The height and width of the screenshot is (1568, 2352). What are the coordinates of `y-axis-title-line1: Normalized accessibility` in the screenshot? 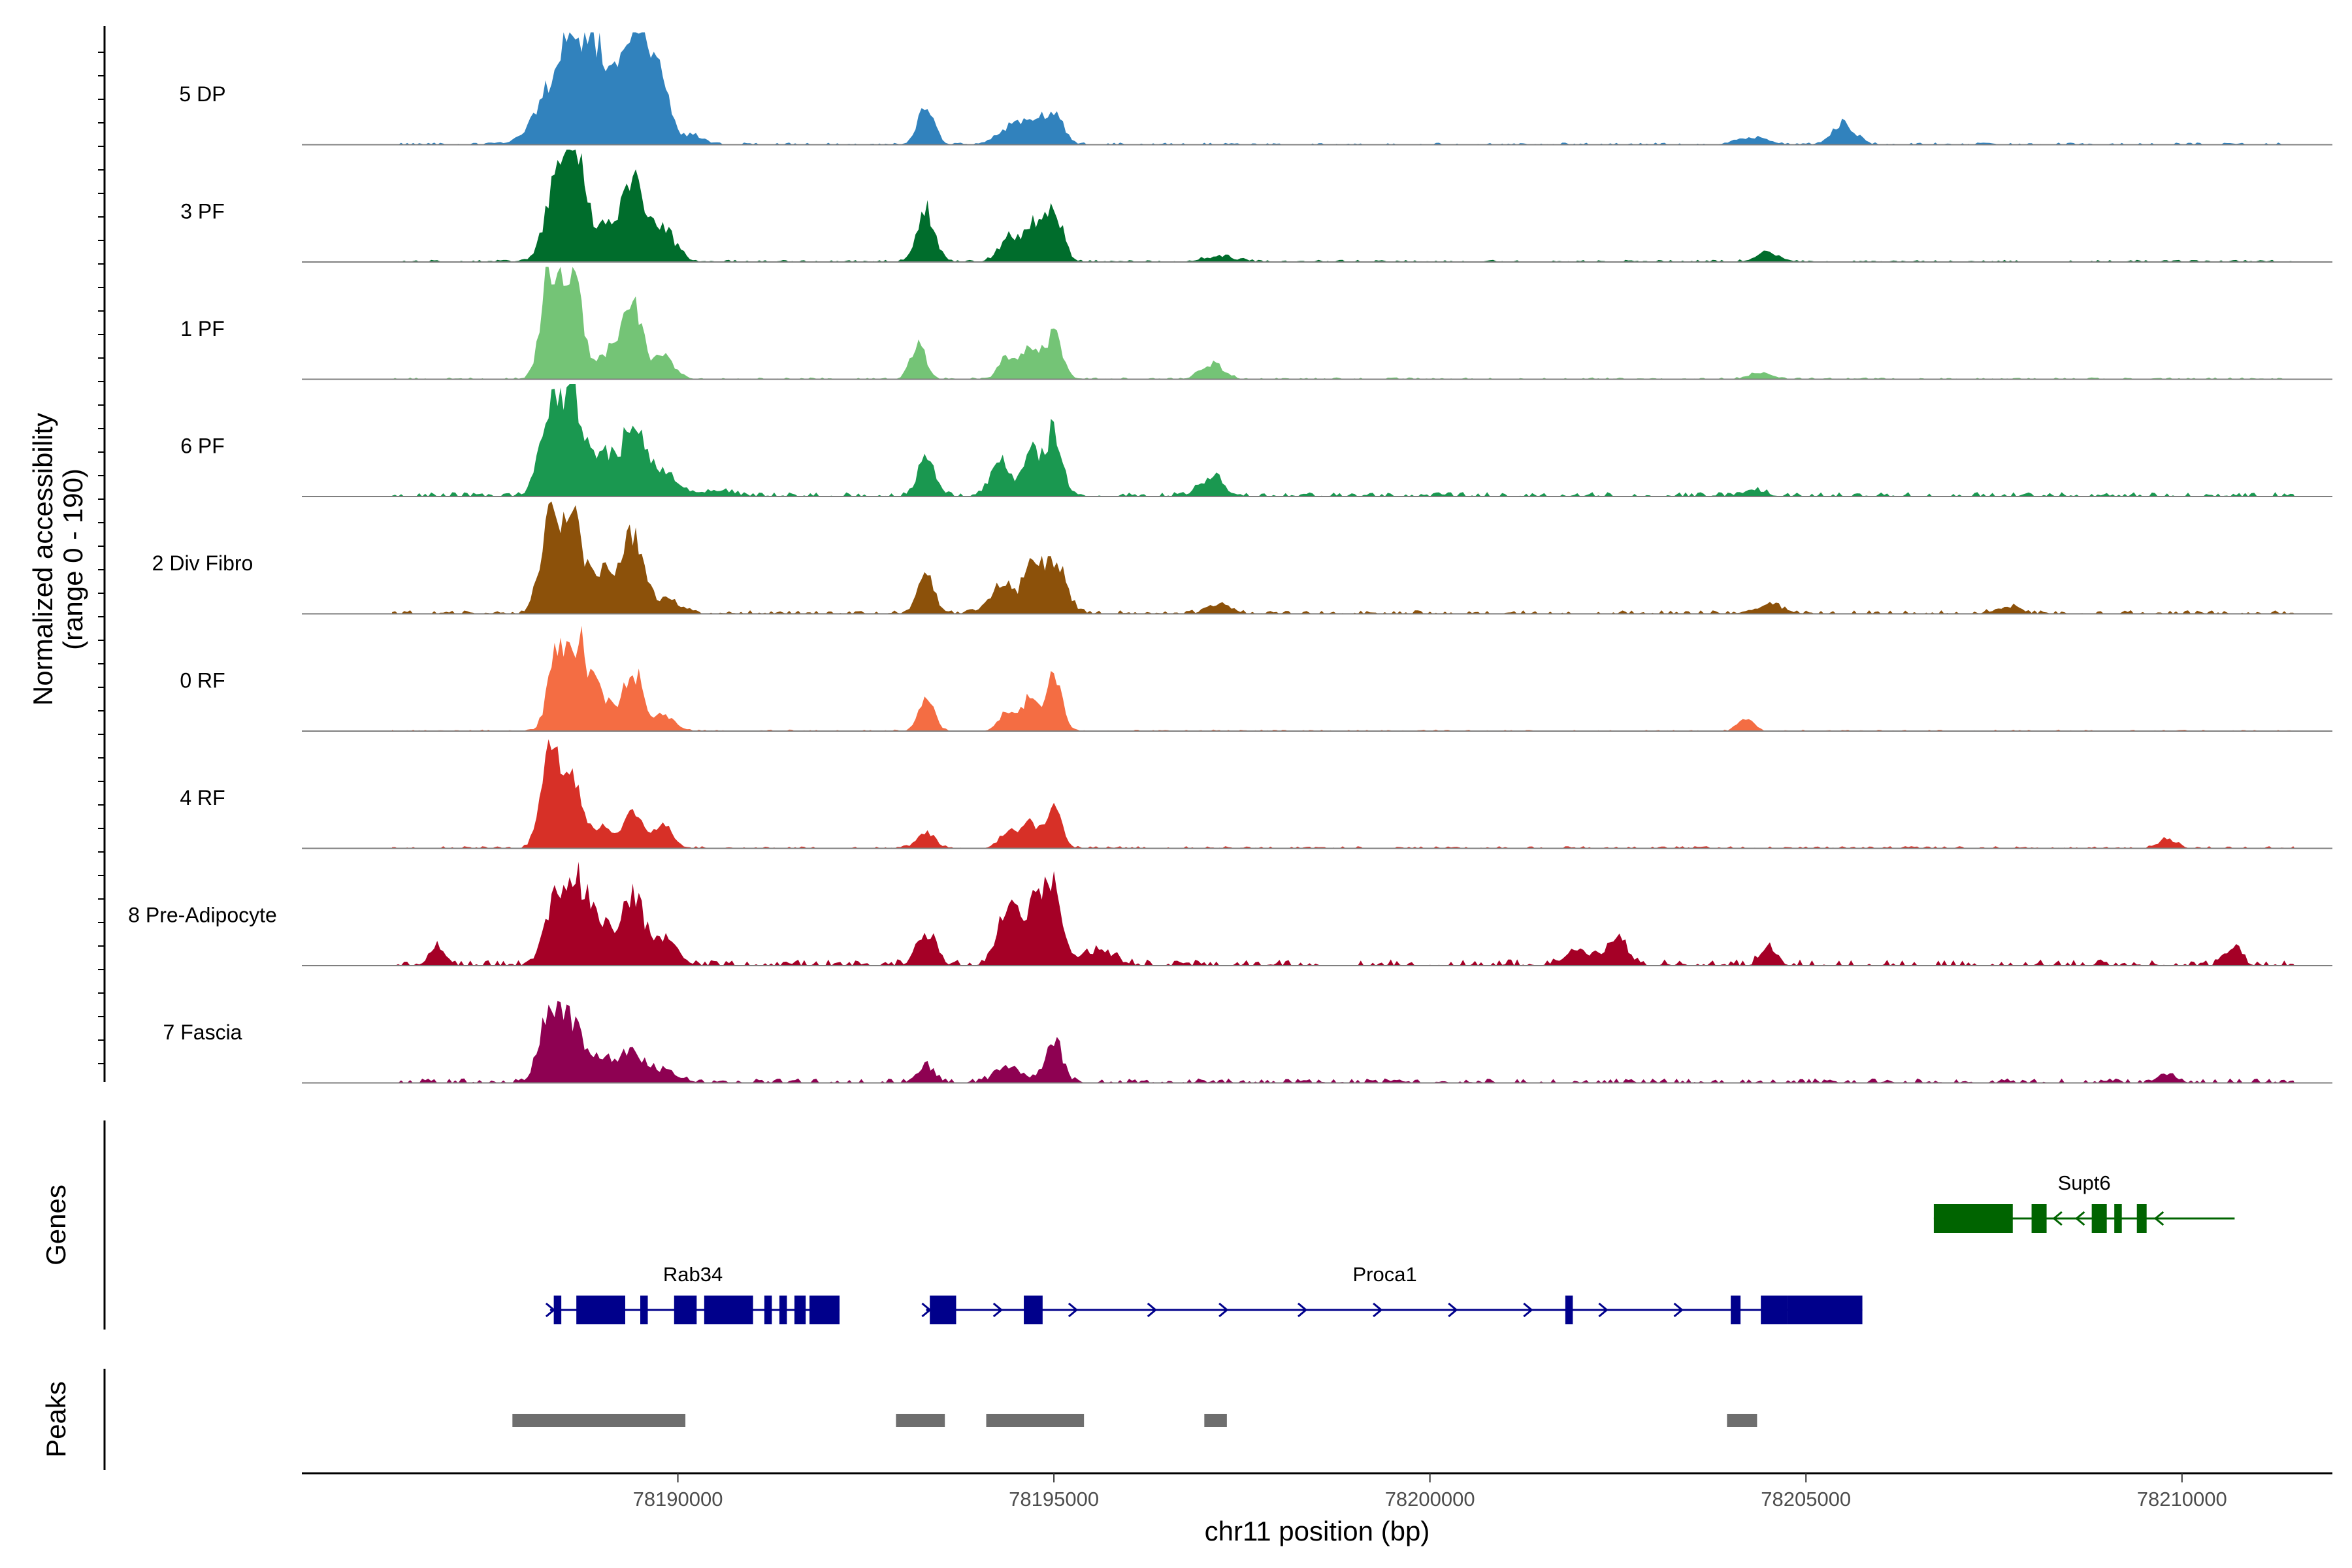 It's located at (42, 559).